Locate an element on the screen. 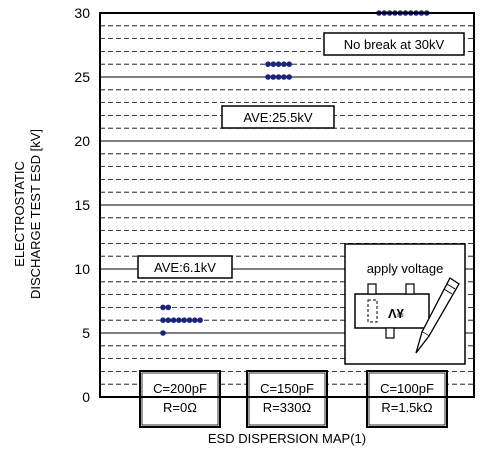 Image resolution: width=488 pixels, height=456 pixels. y-tick-label: 30 is located at coordinates (82, 13).